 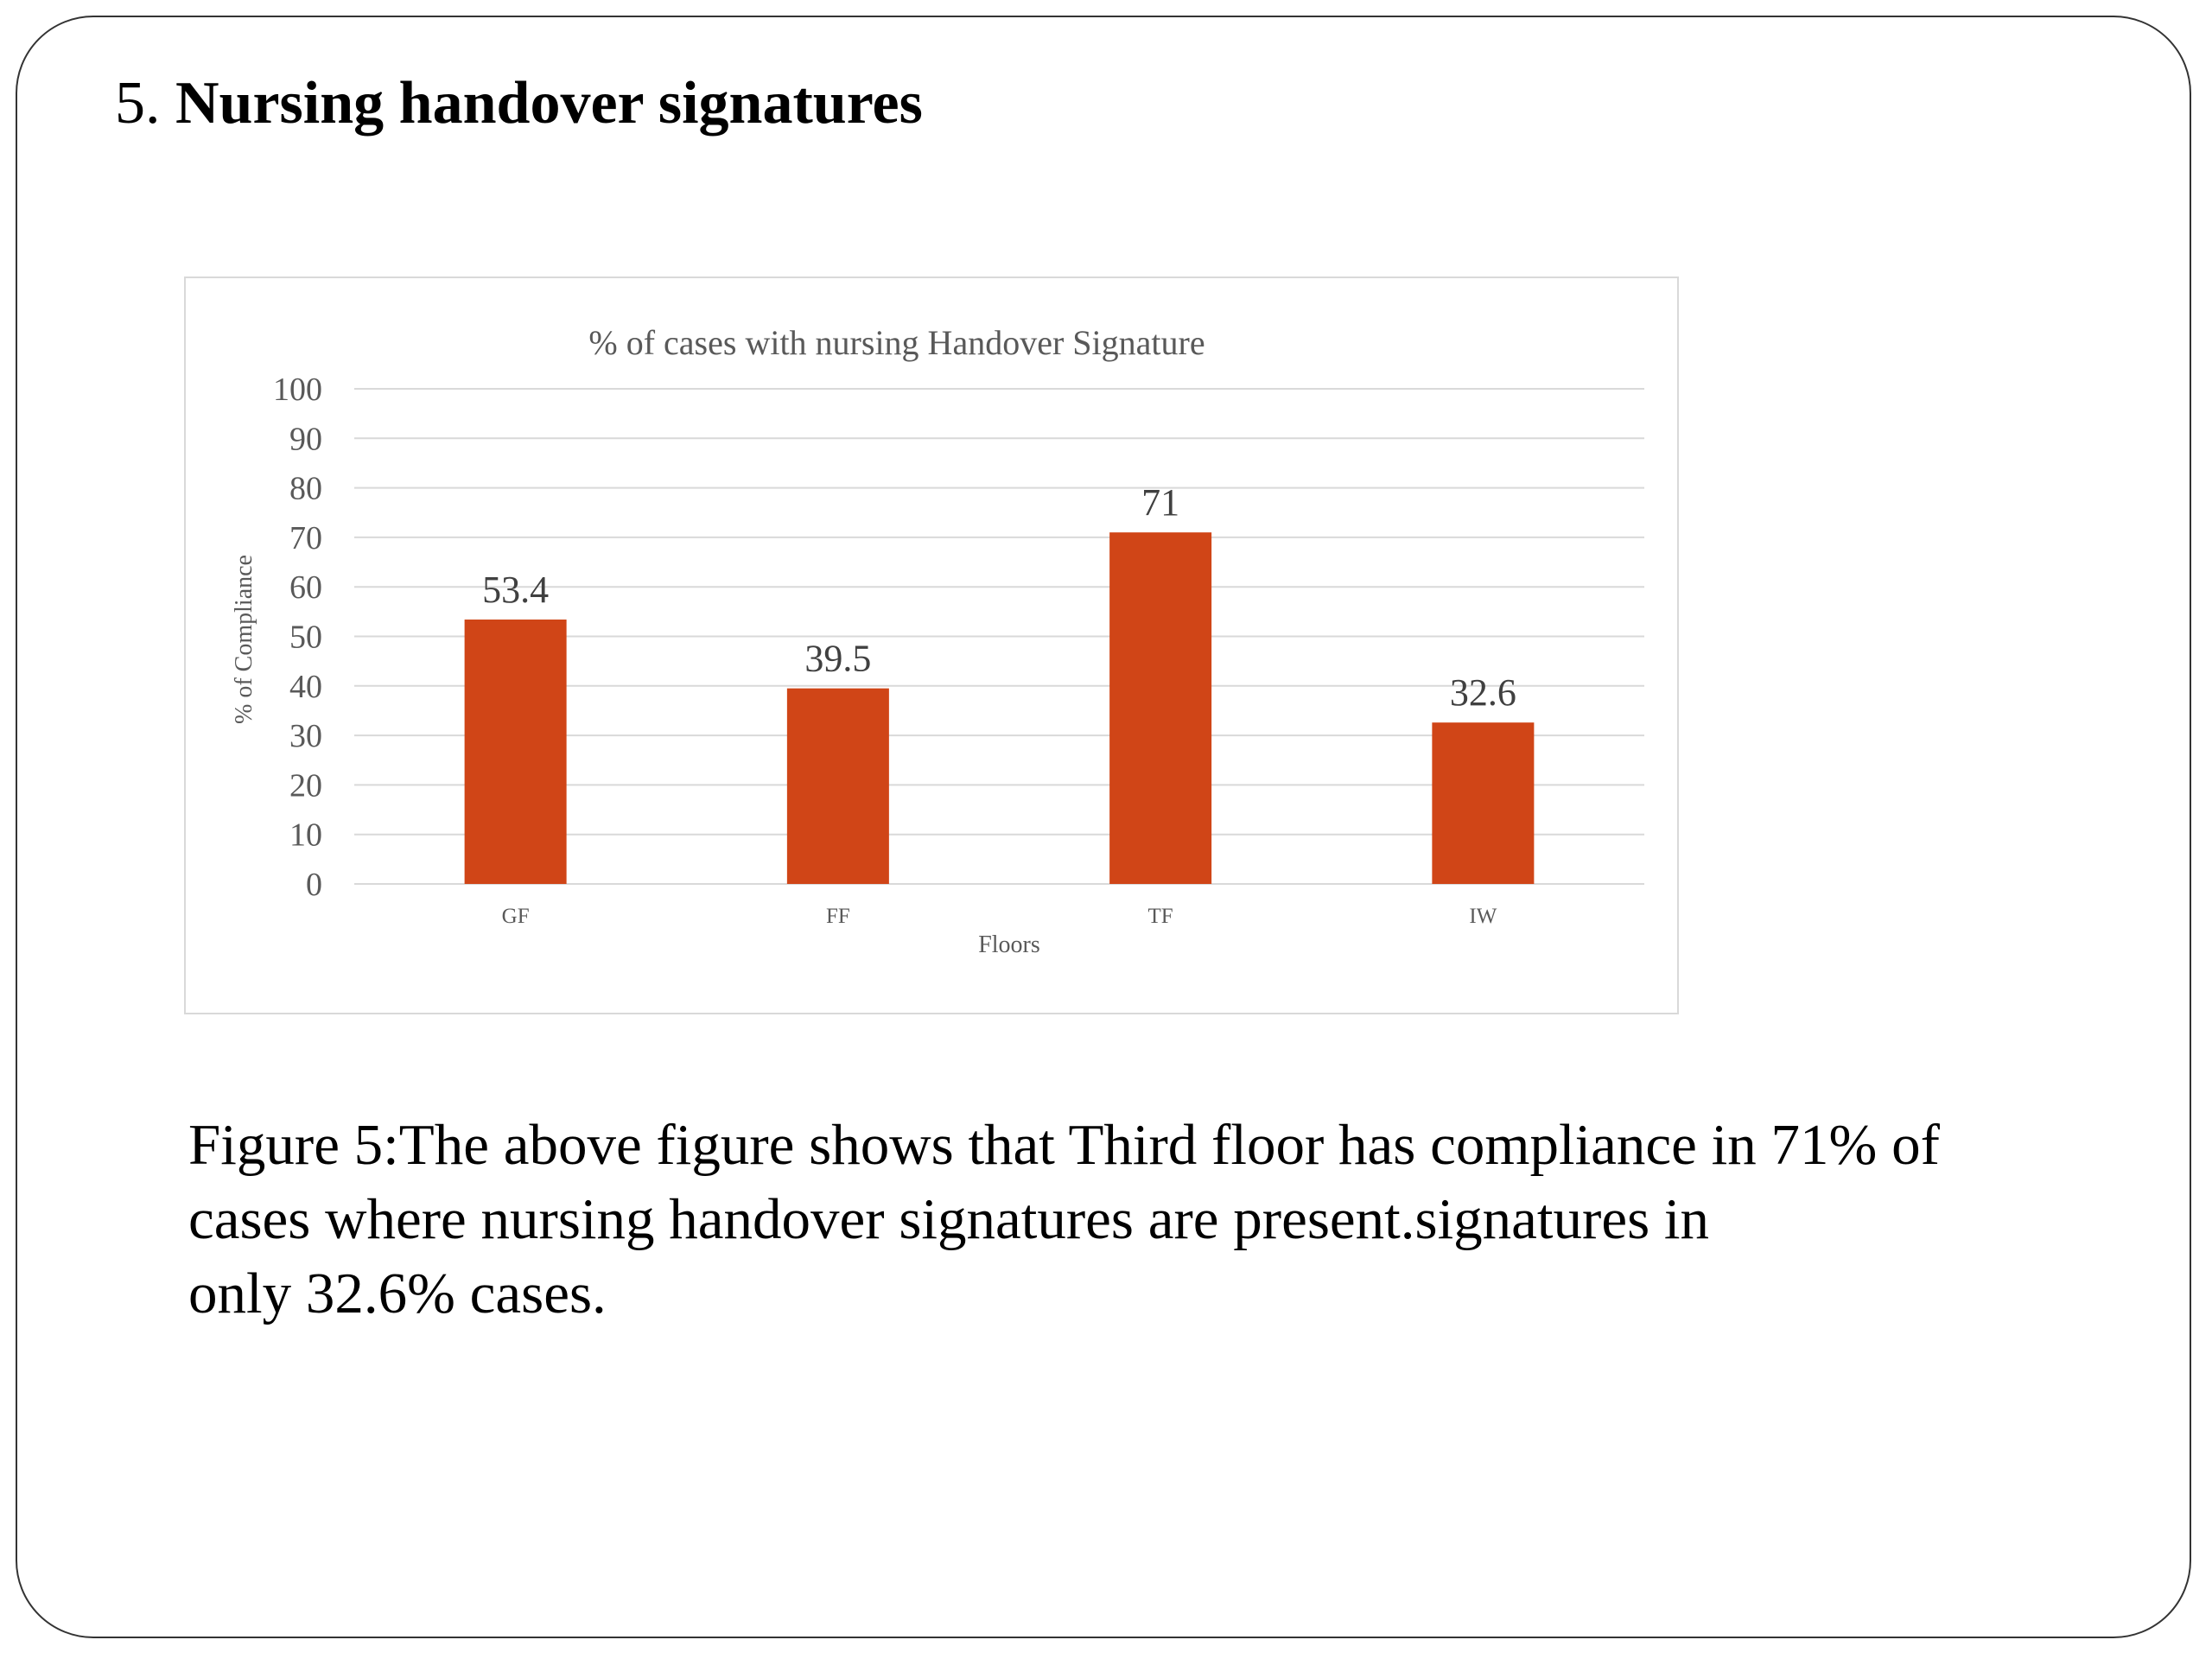 What do you see at coordinates (1160, 708) in the screenshot?
I see `bar-tf` at bounding box center [1160, 708].